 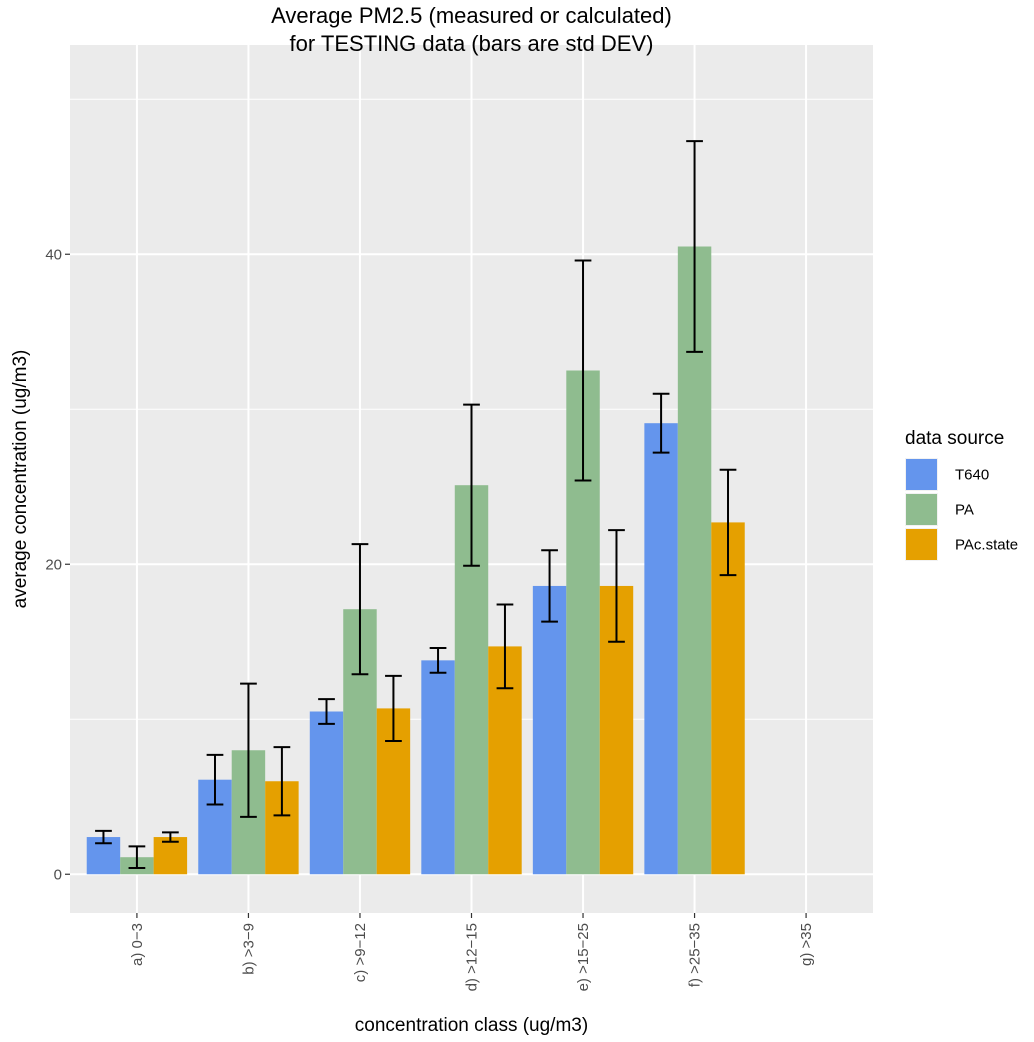 What do you see at coordinates (954, 438) in the screenshot?
I see `legend-title: data source` at bounding box center [954, 438].